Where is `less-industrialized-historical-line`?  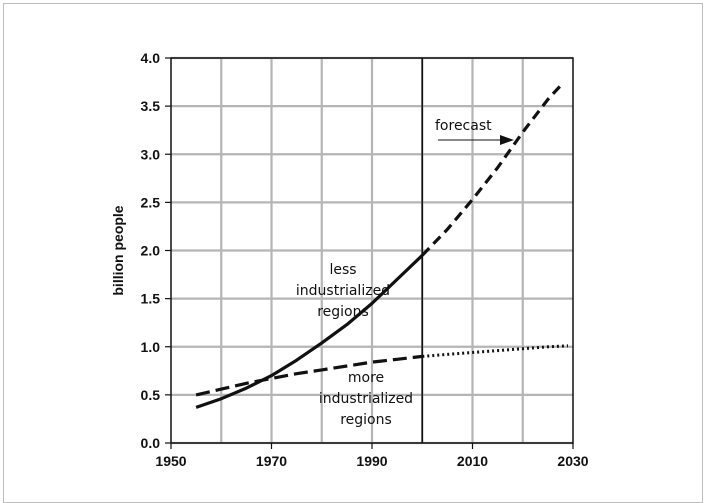 less-industrialized-historical-line is located at coordinates (309, 331).